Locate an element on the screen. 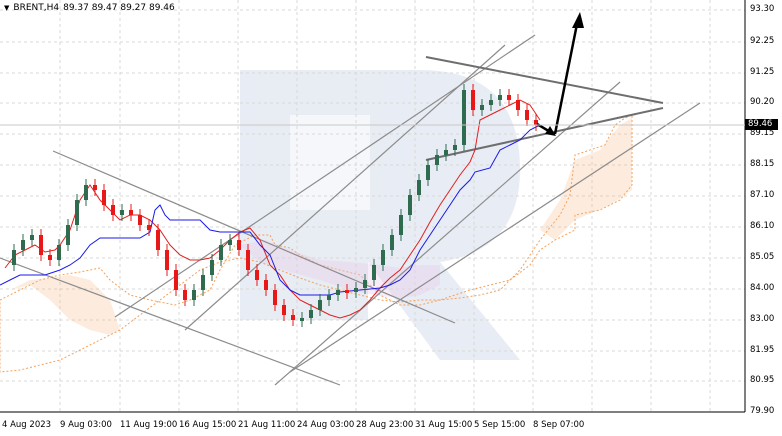  price-tick-label: 84.00 is located at coordinates (762, 288).